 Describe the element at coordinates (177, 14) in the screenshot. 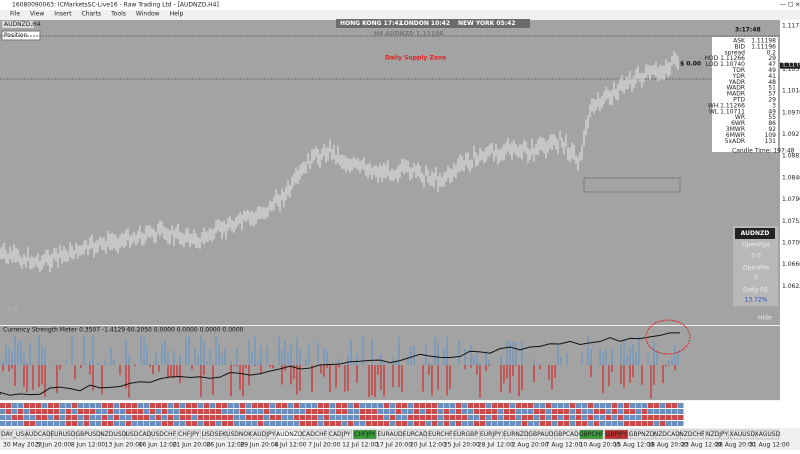

I see `menu-item: Help` at that location.